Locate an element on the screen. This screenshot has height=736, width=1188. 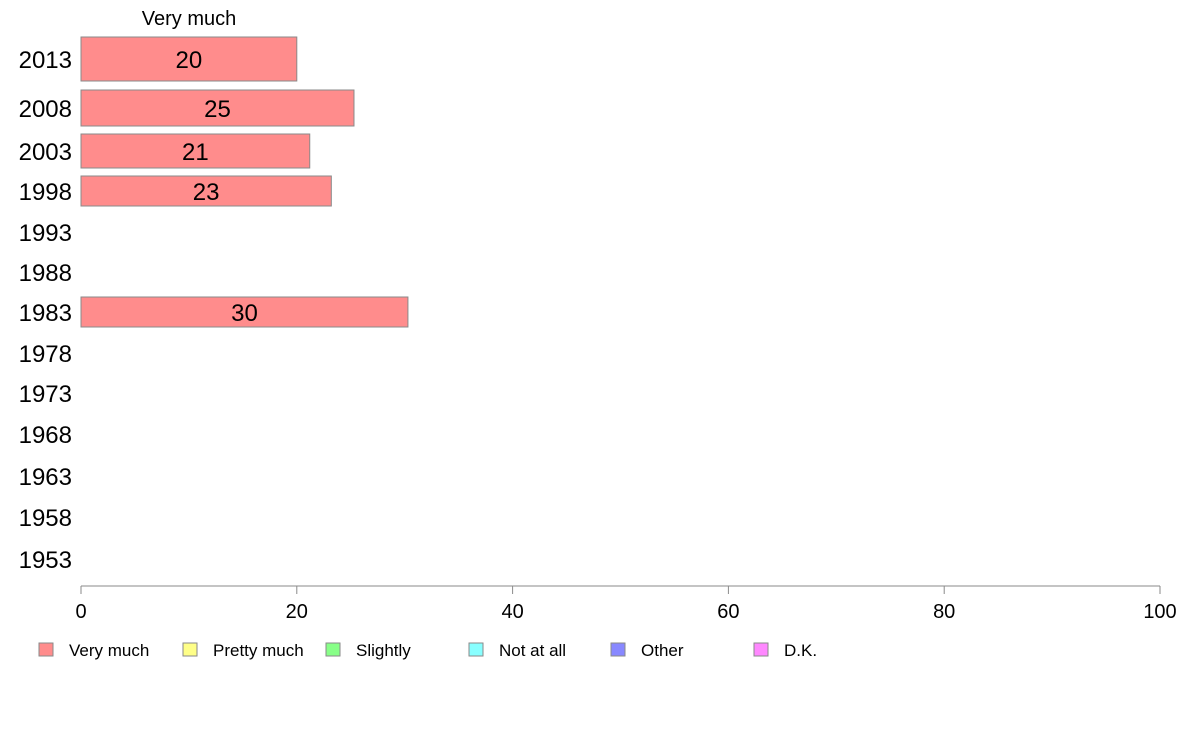
year-label: 2003 is located at coordinates (45, 152).